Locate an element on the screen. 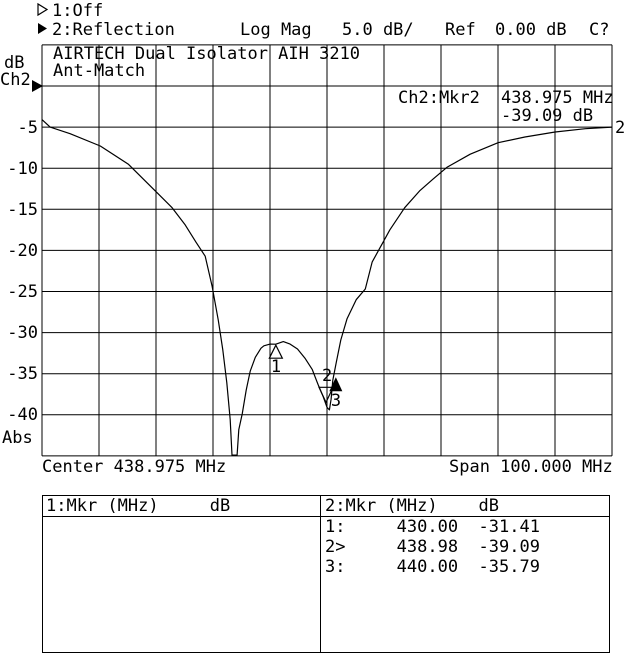 This screenshot has height=659, width=640. channel-label: Ch2 is located at coordinates (15, 80).